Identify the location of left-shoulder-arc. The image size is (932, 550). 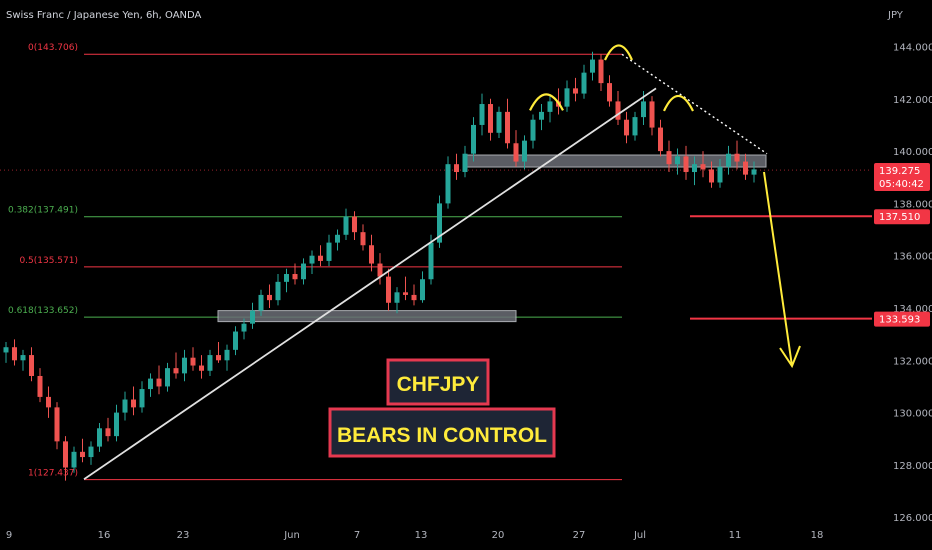
(546, 102).